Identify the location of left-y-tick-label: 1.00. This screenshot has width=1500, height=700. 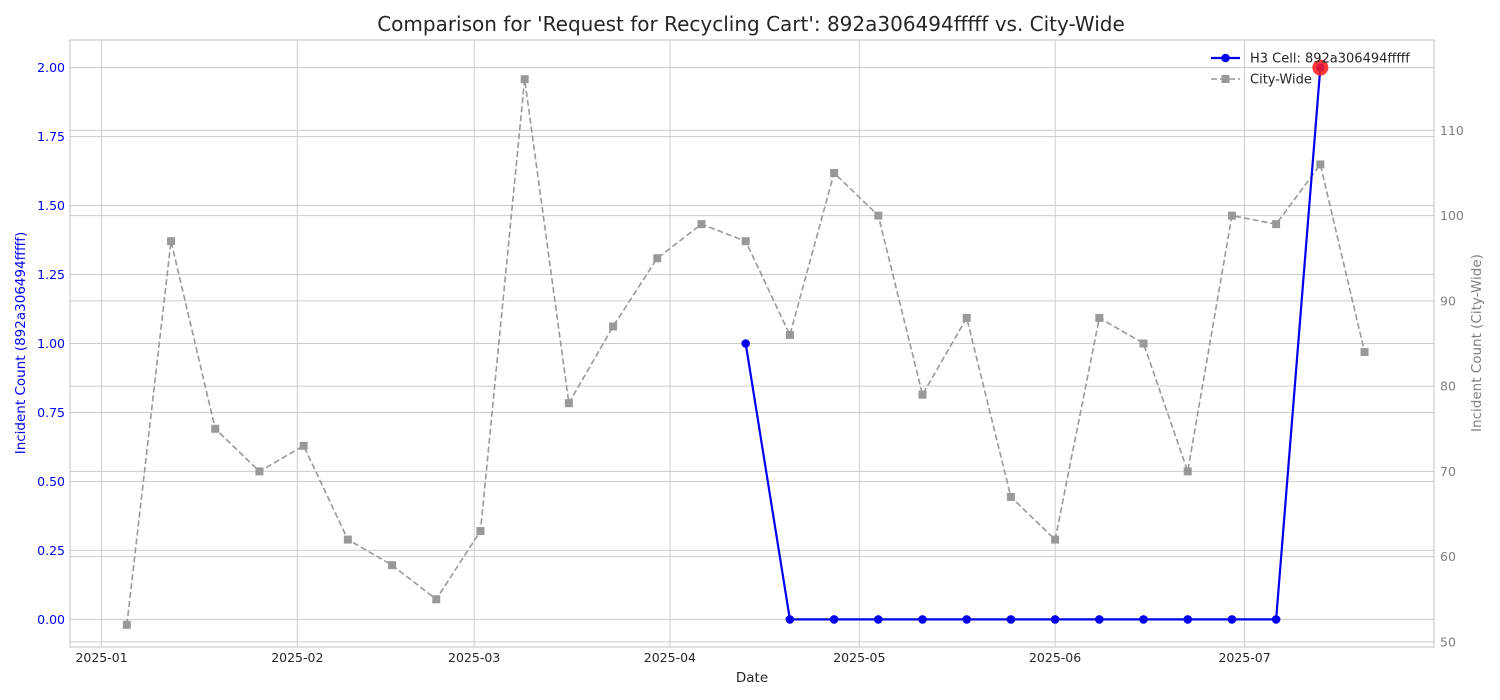
(51, 343).